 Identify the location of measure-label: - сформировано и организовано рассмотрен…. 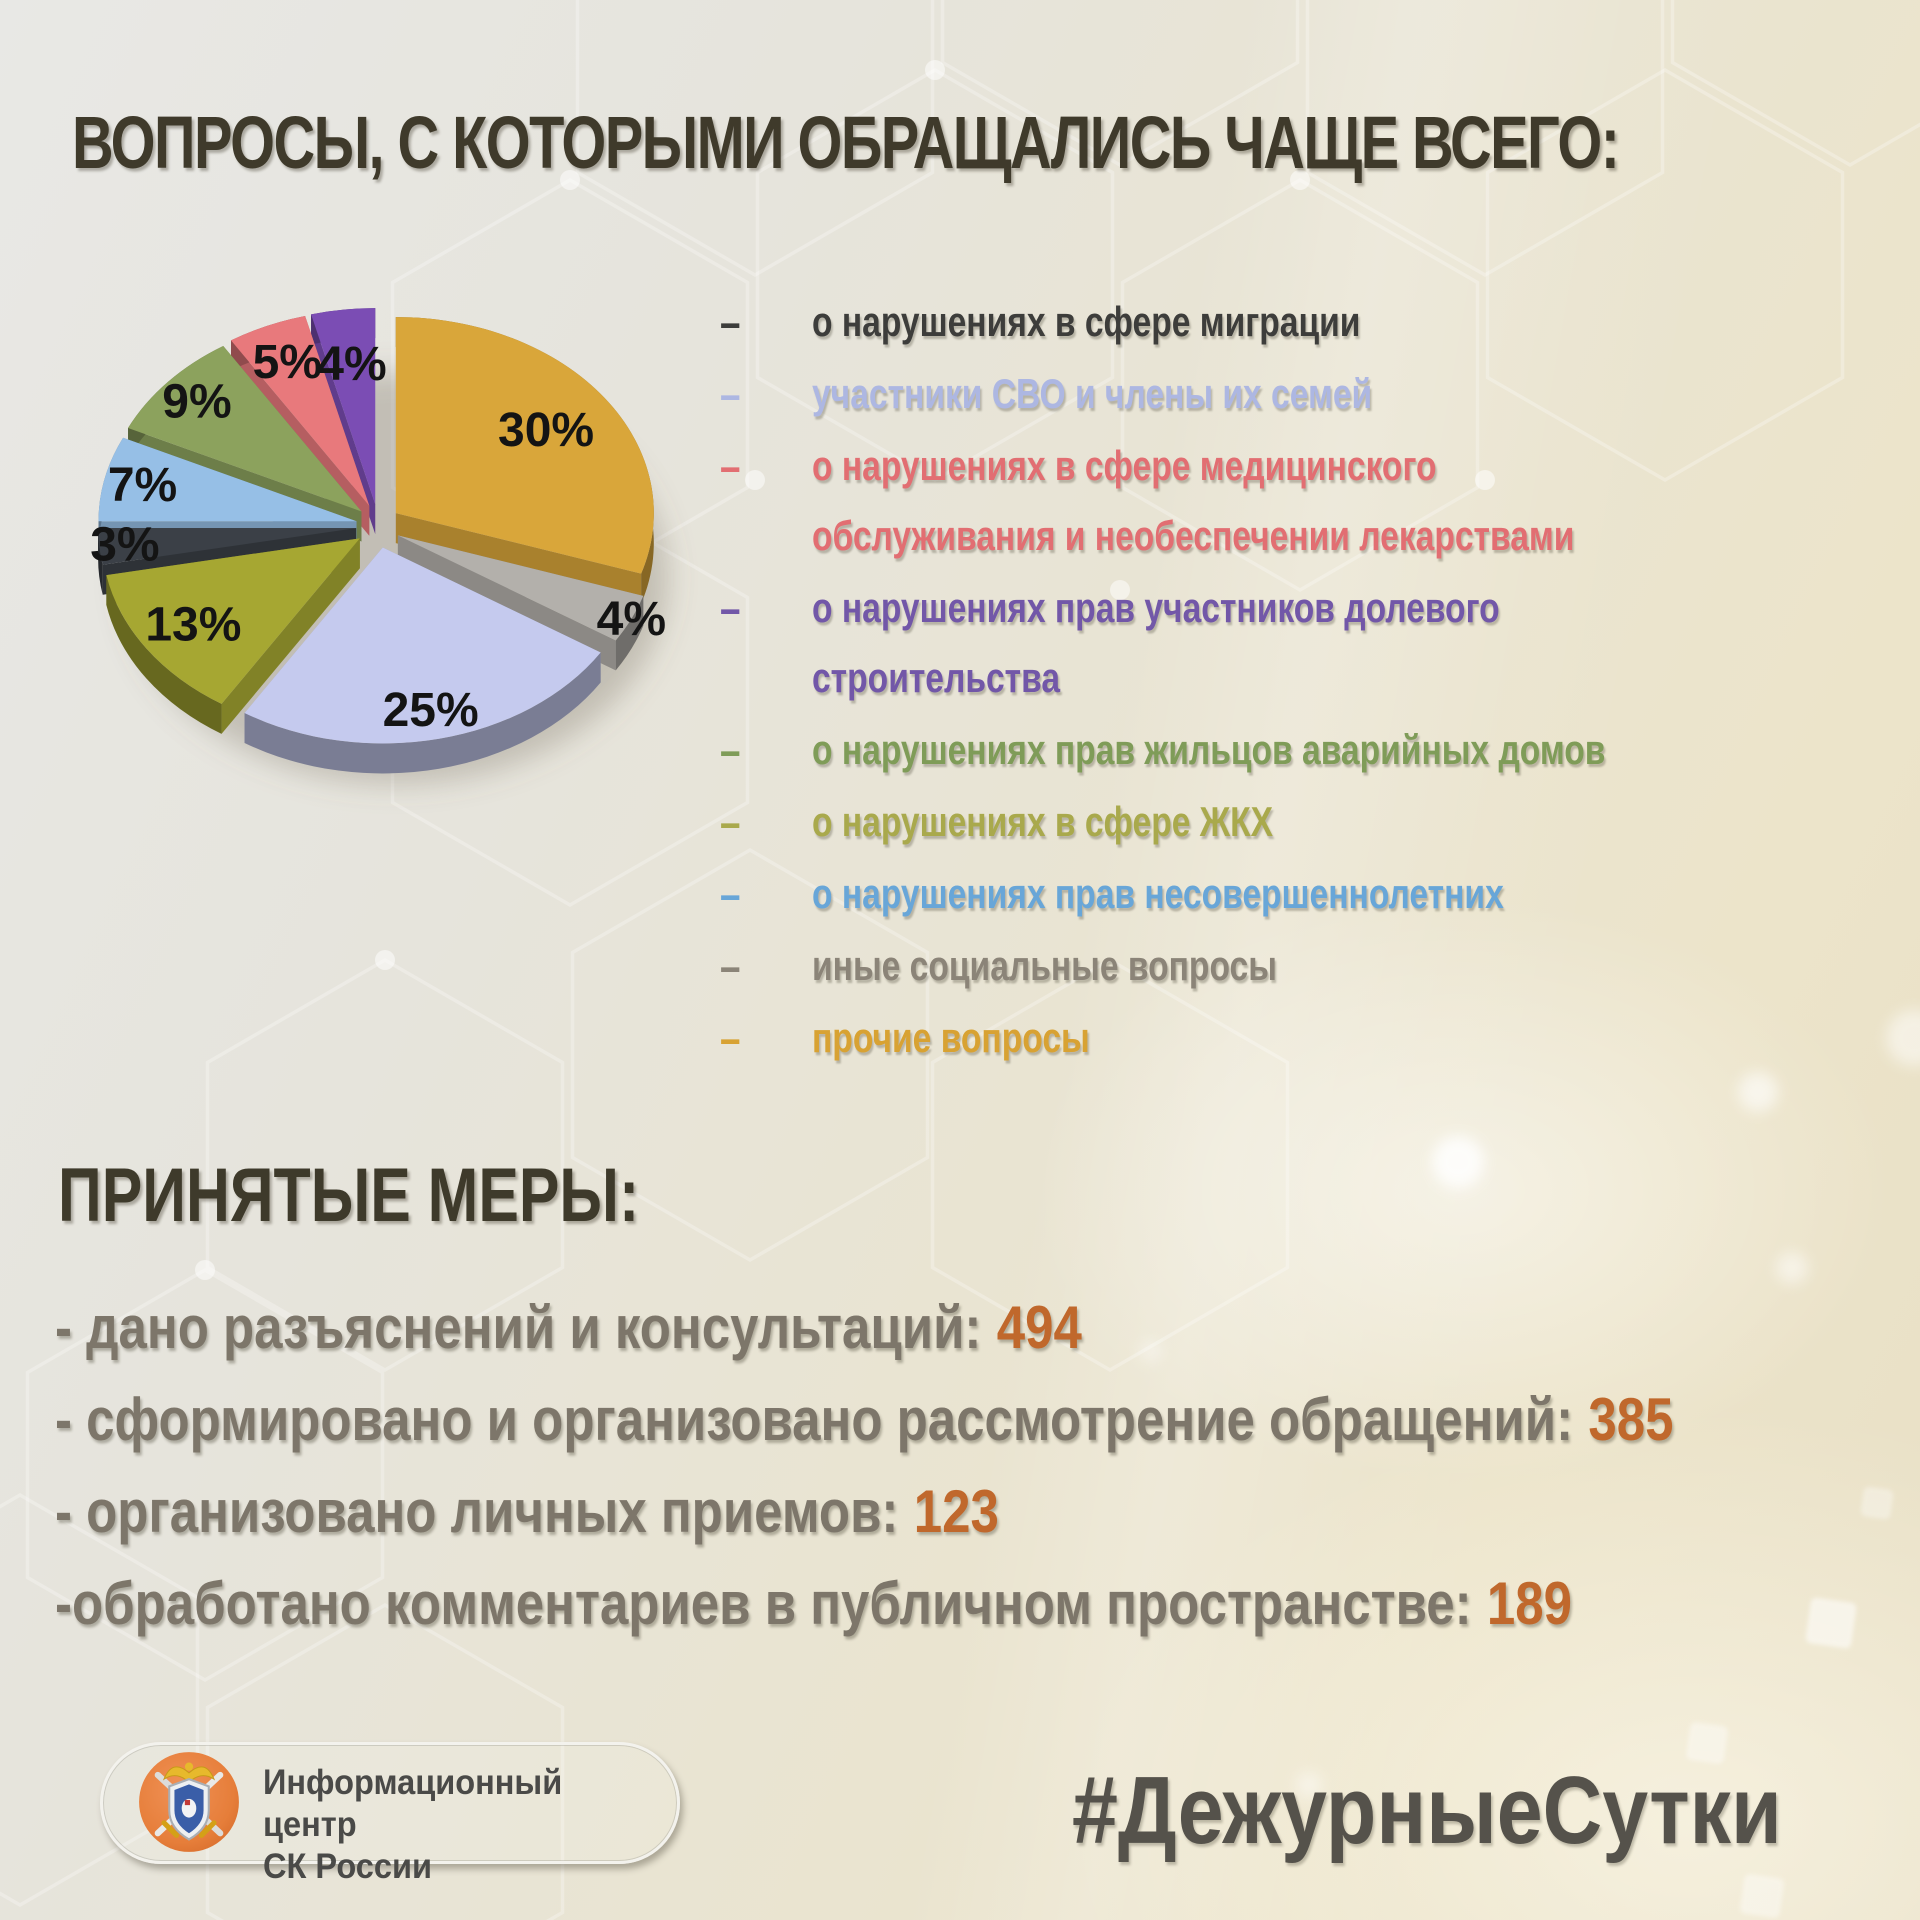
(814, 1419).